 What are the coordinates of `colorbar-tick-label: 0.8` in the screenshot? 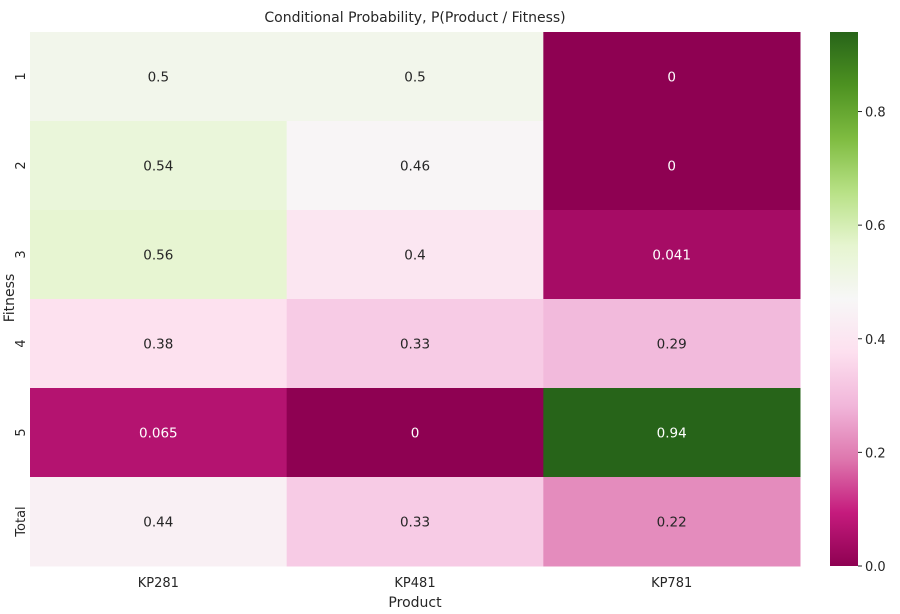 It's located at (875, 113).